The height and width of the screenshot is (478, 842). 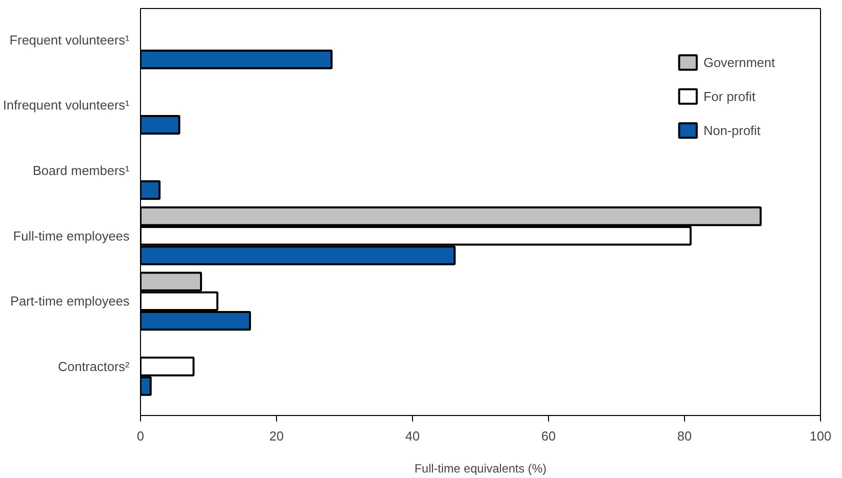 What do you see at coordinates (412, 436) in the screenshot?
I see `x-tick-label: 40` at bounding box center [412, 436].